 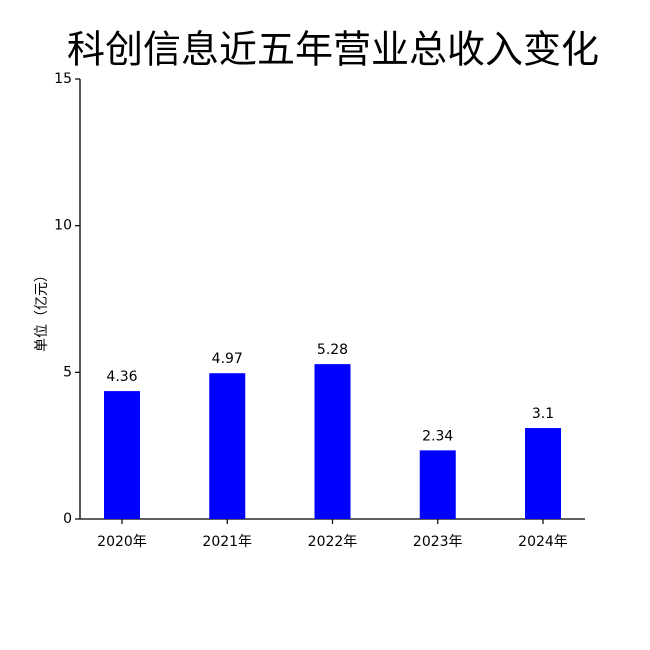 I want to click on data-label: 4.97, so click(x=227, y=359).